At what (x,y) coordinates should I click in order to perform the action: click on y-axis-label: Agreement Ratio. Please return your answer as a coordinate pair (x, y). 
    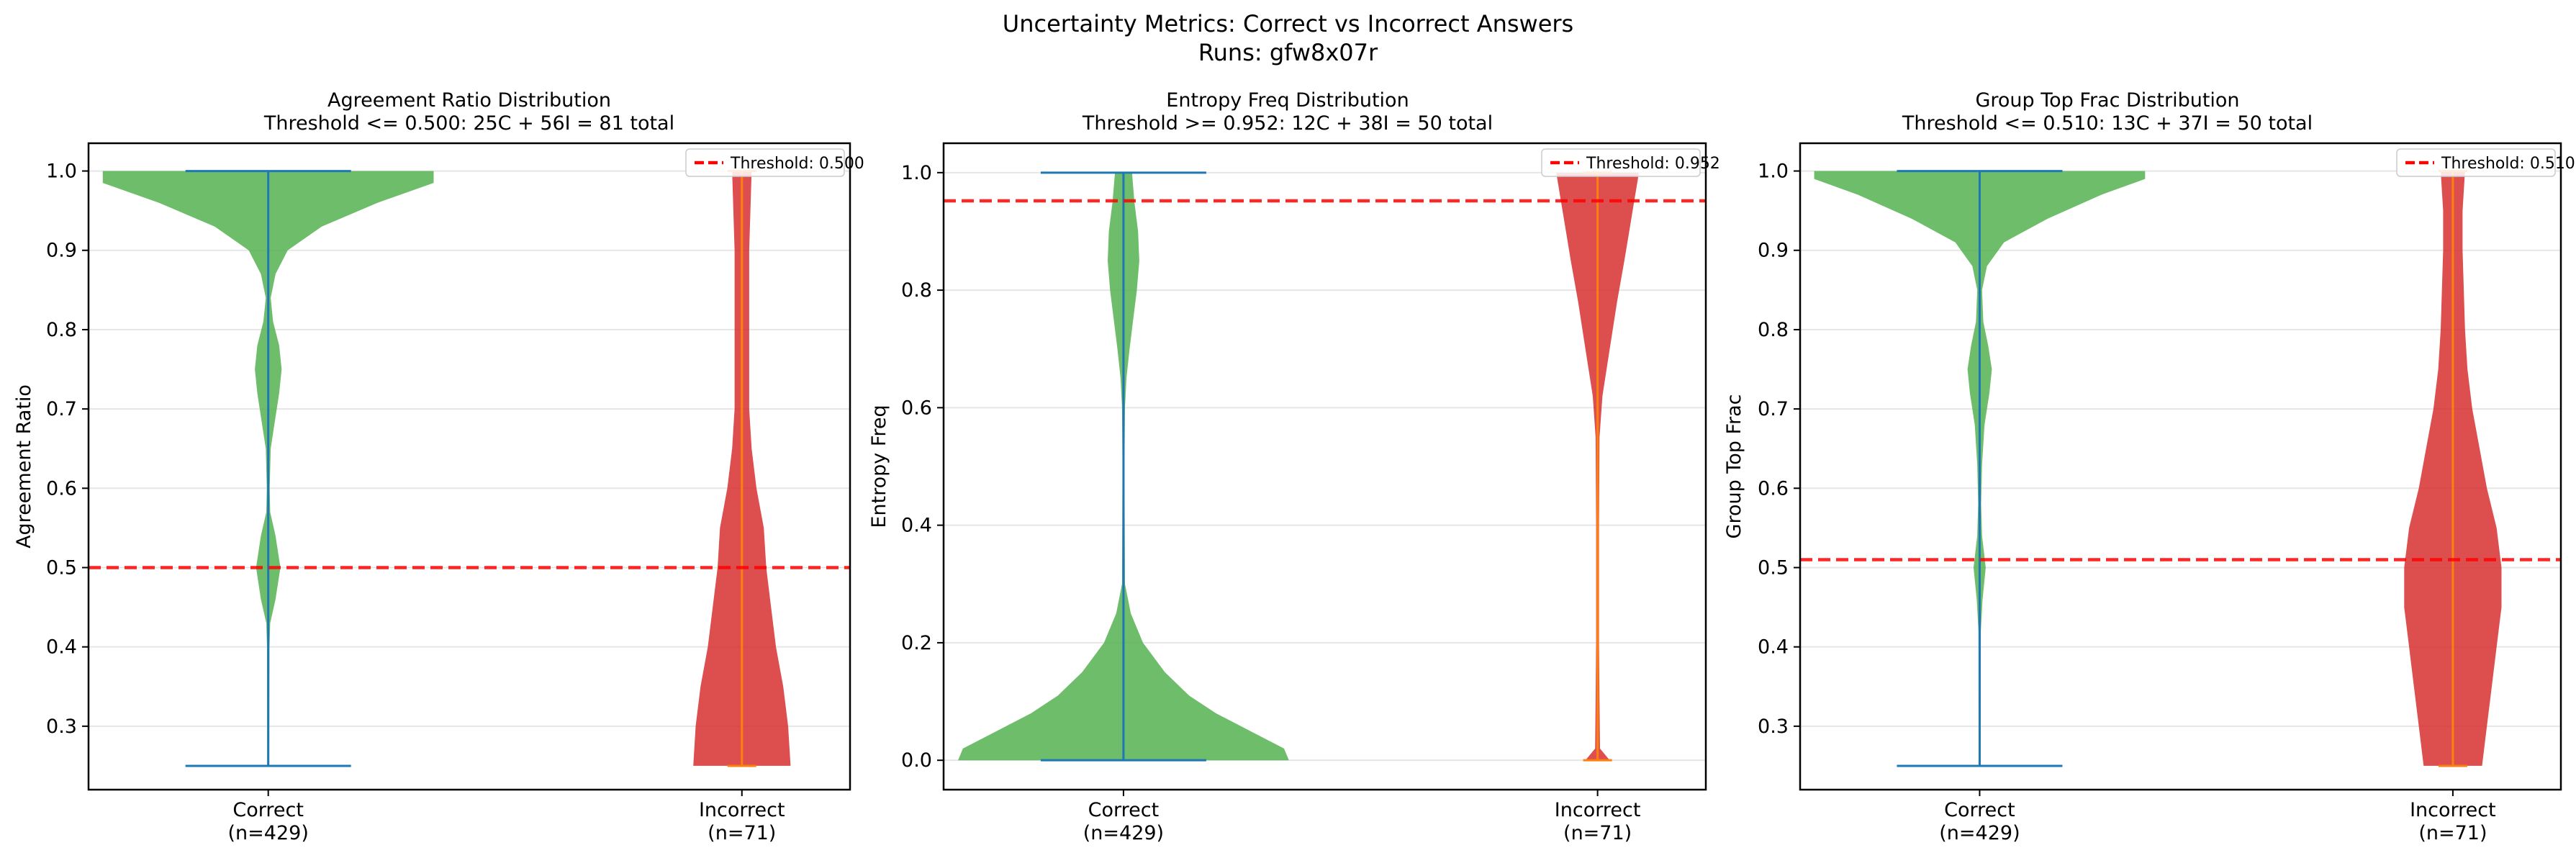
    Looking at the image, I should click on (24, 466).